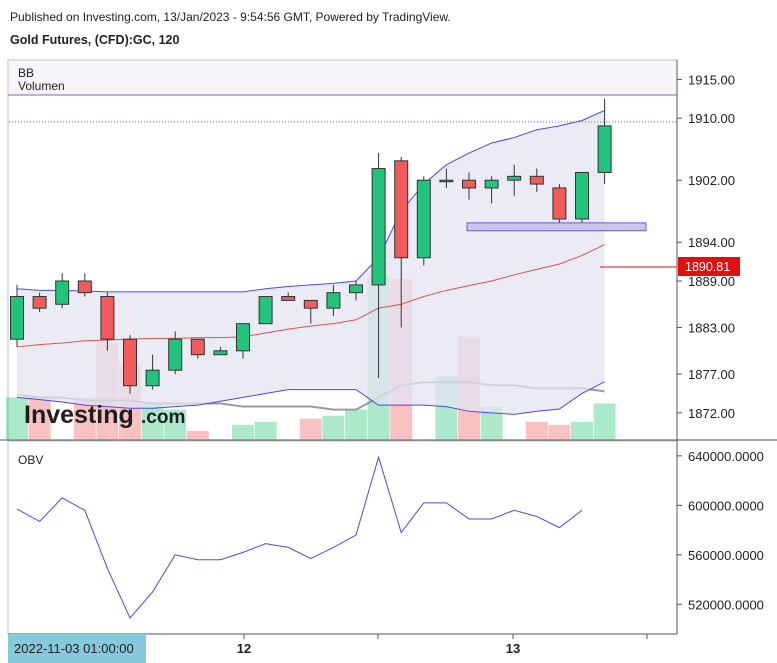 This screenshot has width=777, height=663. Describe the element at coordinates (74, 648) in the screenshot. I see `crosshair-time-label: 2022-11-03 01:00:00` at that location.